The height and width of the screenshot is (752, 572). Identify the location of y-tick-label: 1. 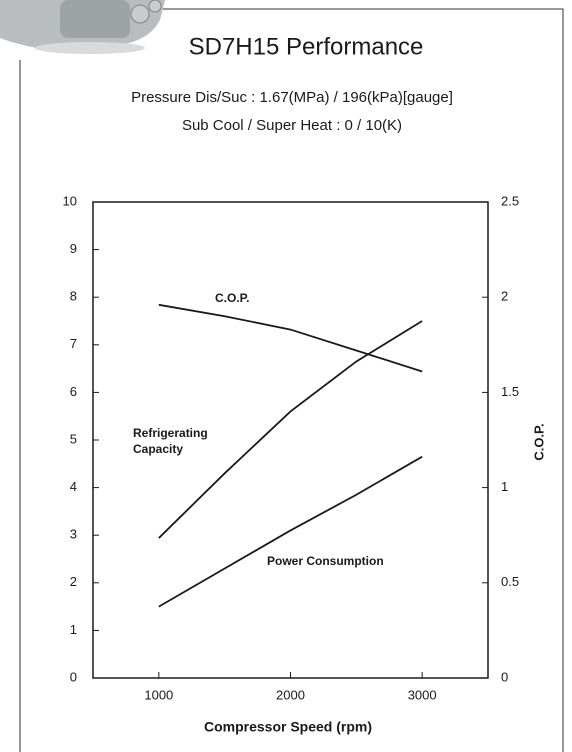
(73, 629).